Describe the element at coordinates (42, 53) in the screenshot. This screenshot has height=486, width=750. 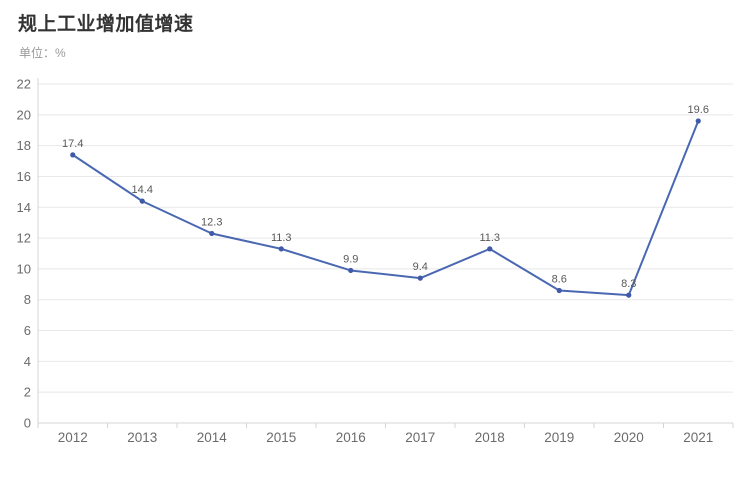
I see `unit-label: 单位：%` at that location.